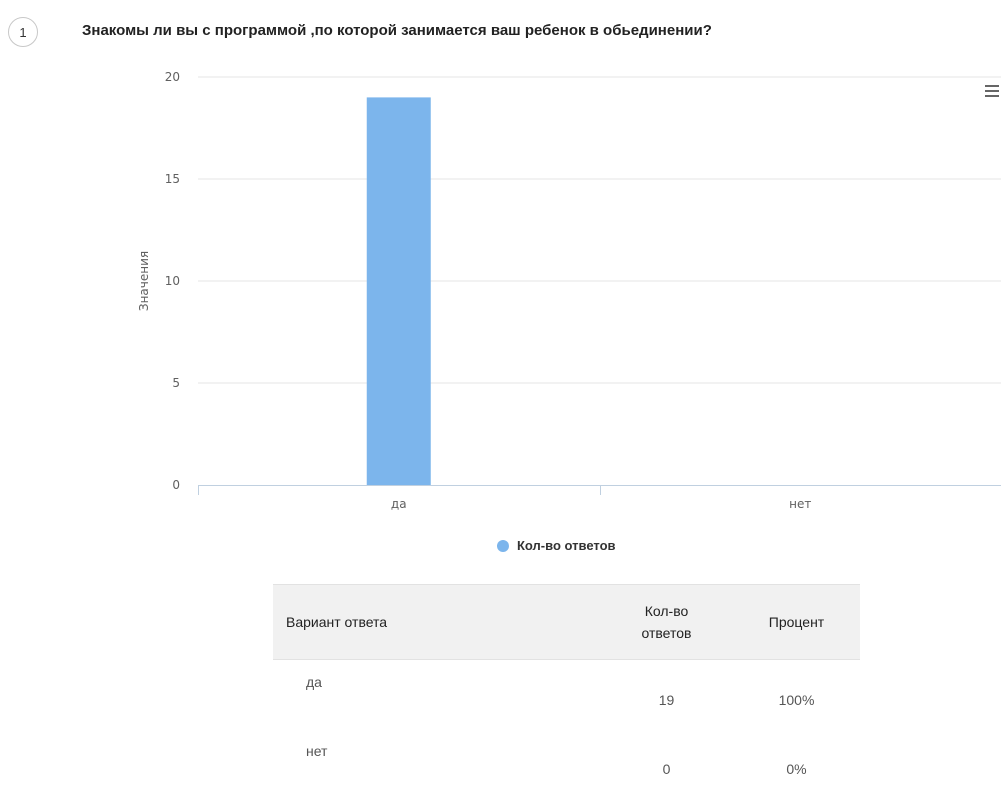  Describe the element at coordinates (176, 383) in the screenshot. I see `y-tick-label: 5` at that location.